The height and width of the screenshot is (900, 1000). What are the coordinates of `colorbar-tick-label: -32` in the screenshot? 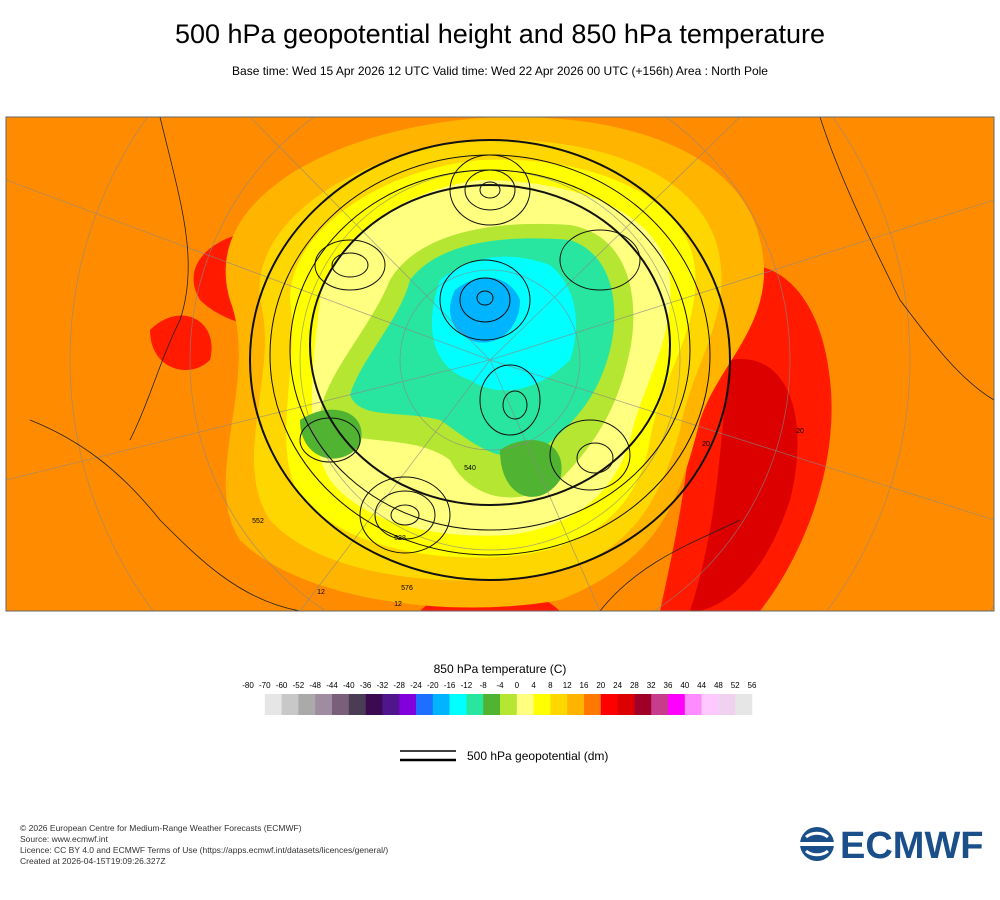 It's located at (383, 685).